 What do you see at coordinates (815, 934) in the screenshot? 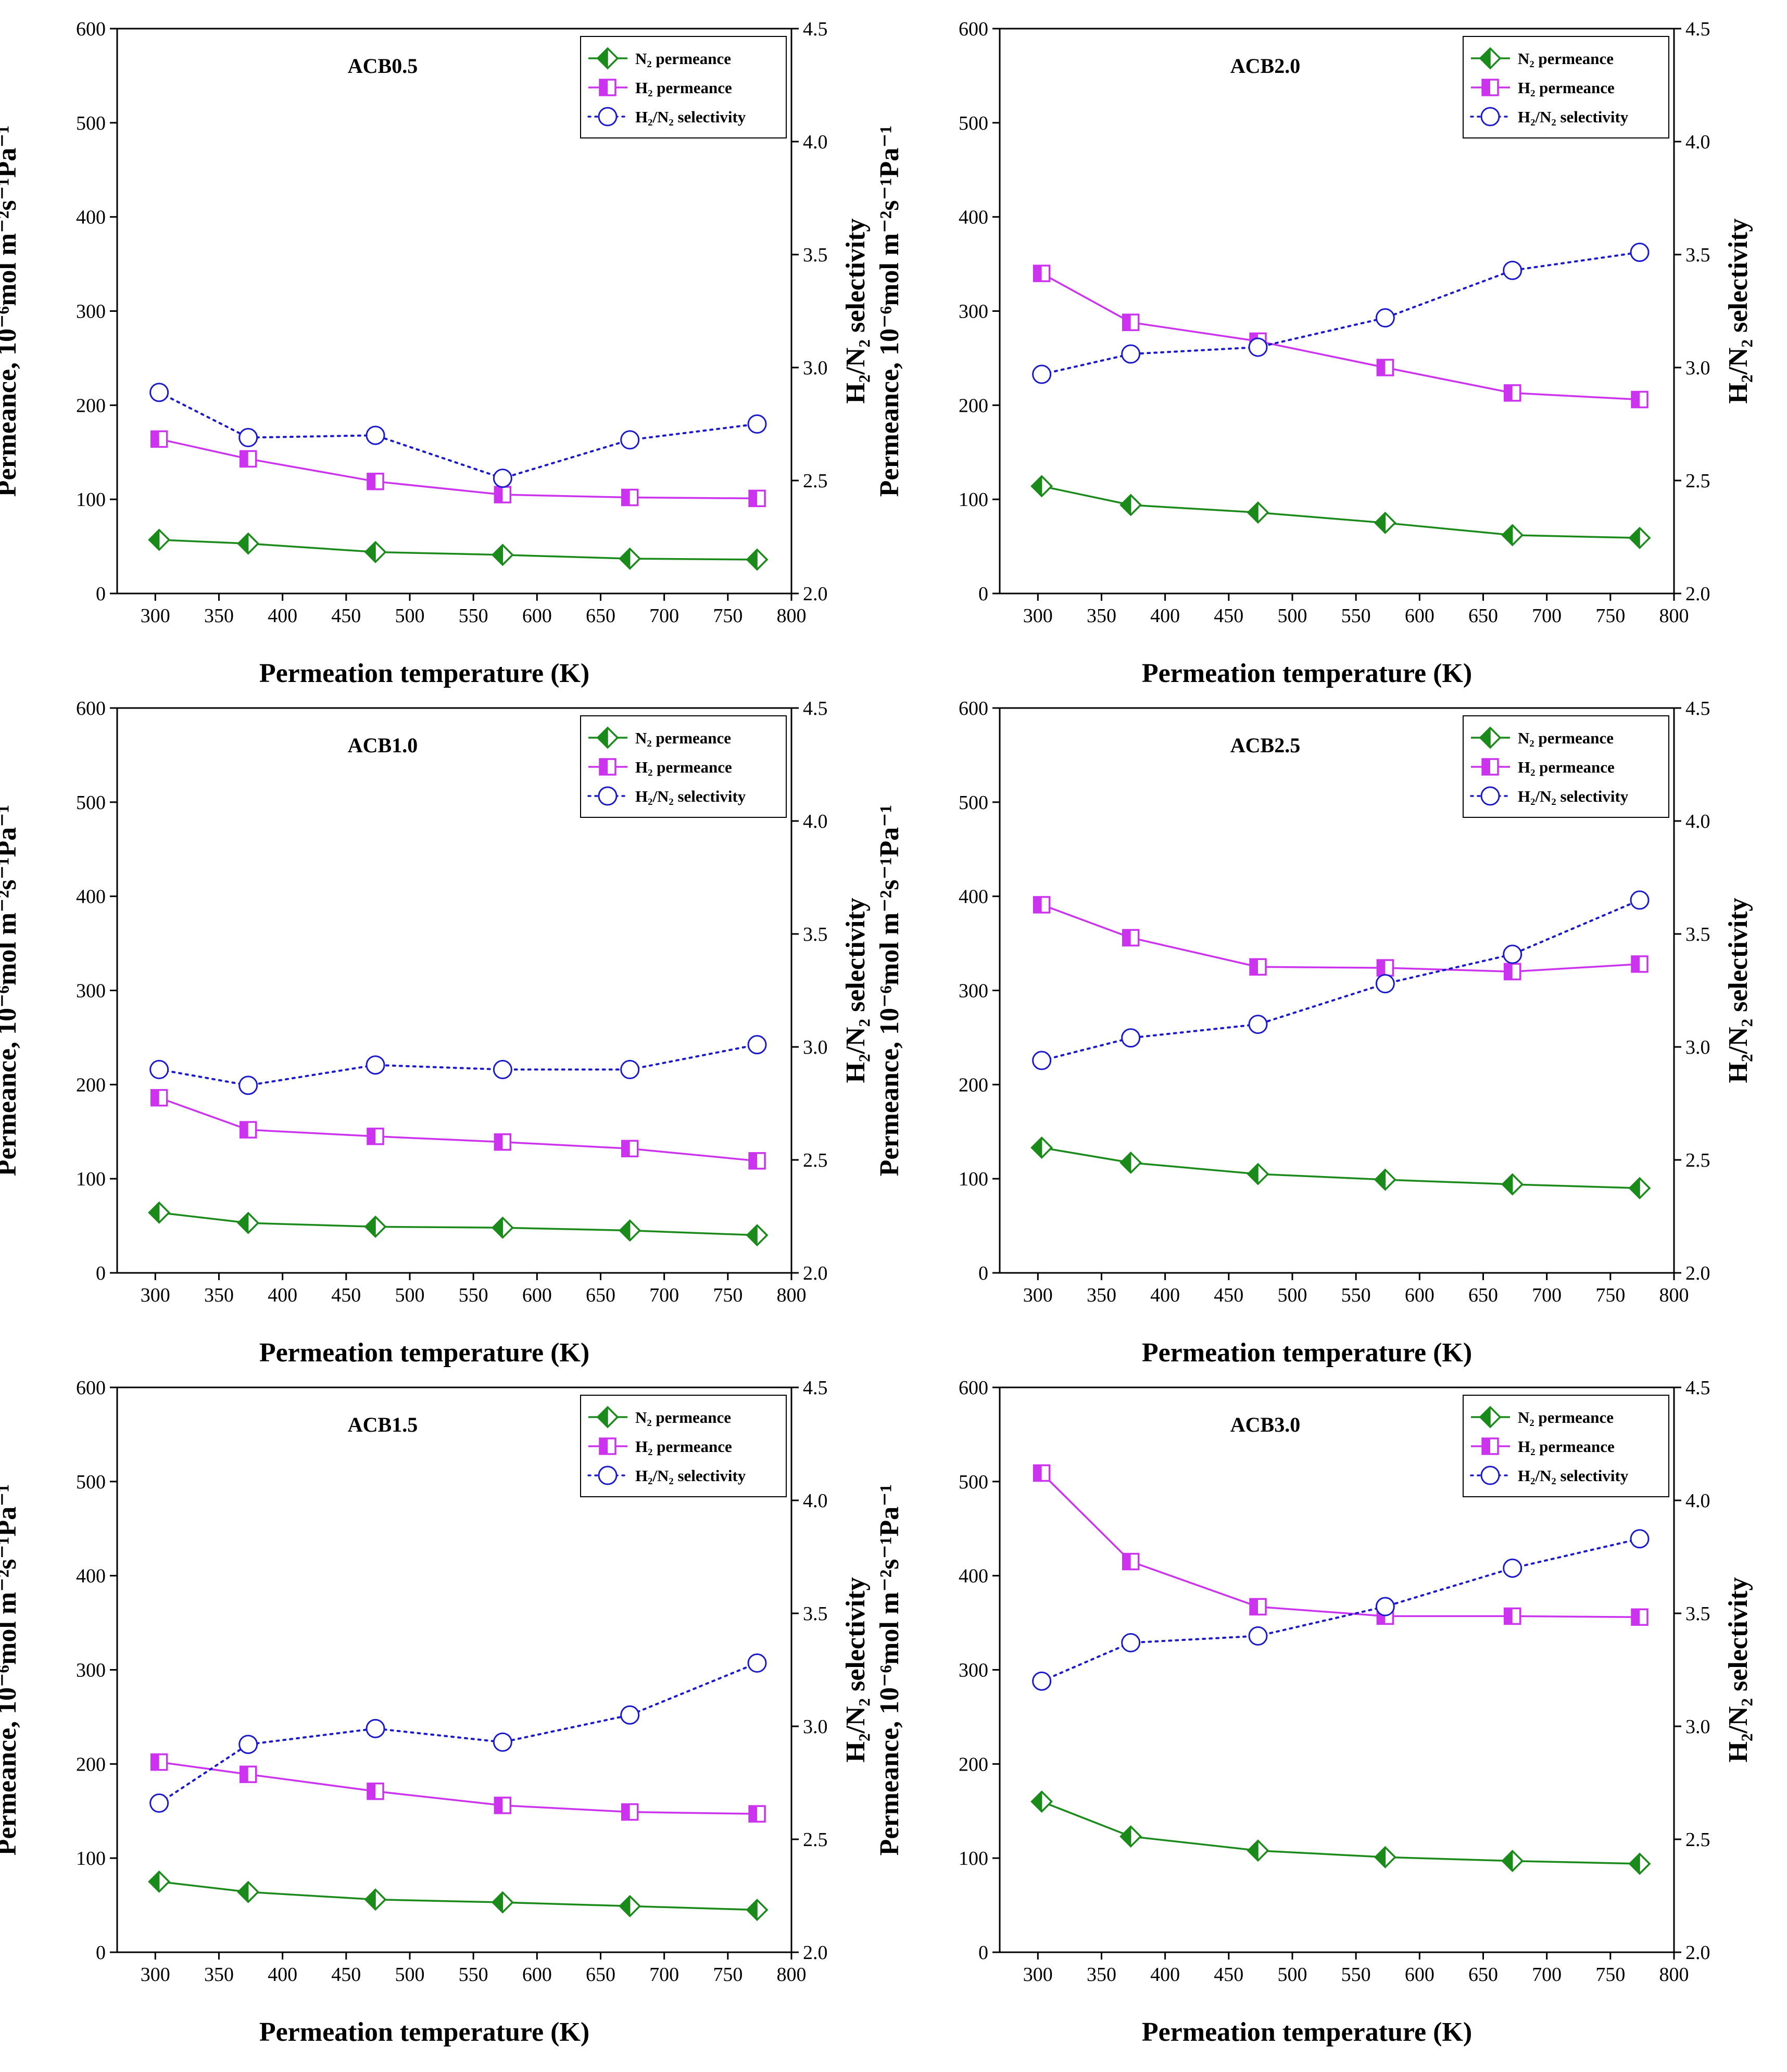
I see `y2-tick-label: 3.5` at bounding box center [815, 934].